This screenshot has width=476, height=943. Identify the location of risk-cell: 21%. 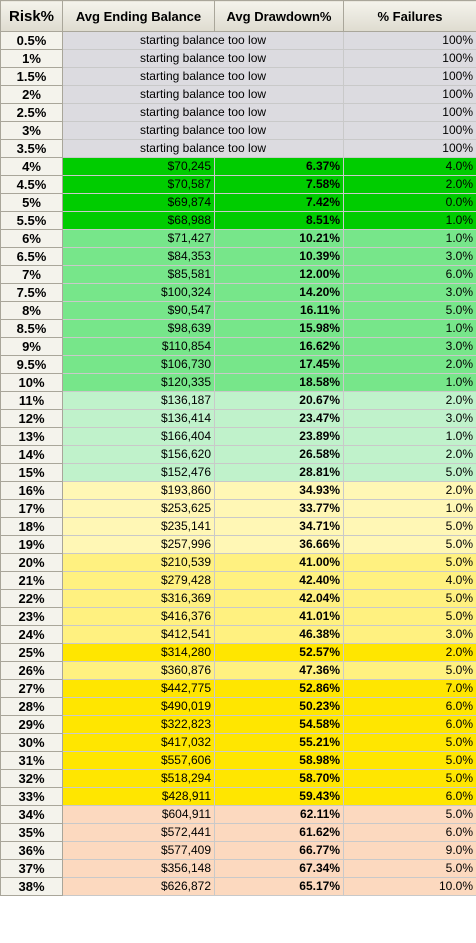
(31, 580).